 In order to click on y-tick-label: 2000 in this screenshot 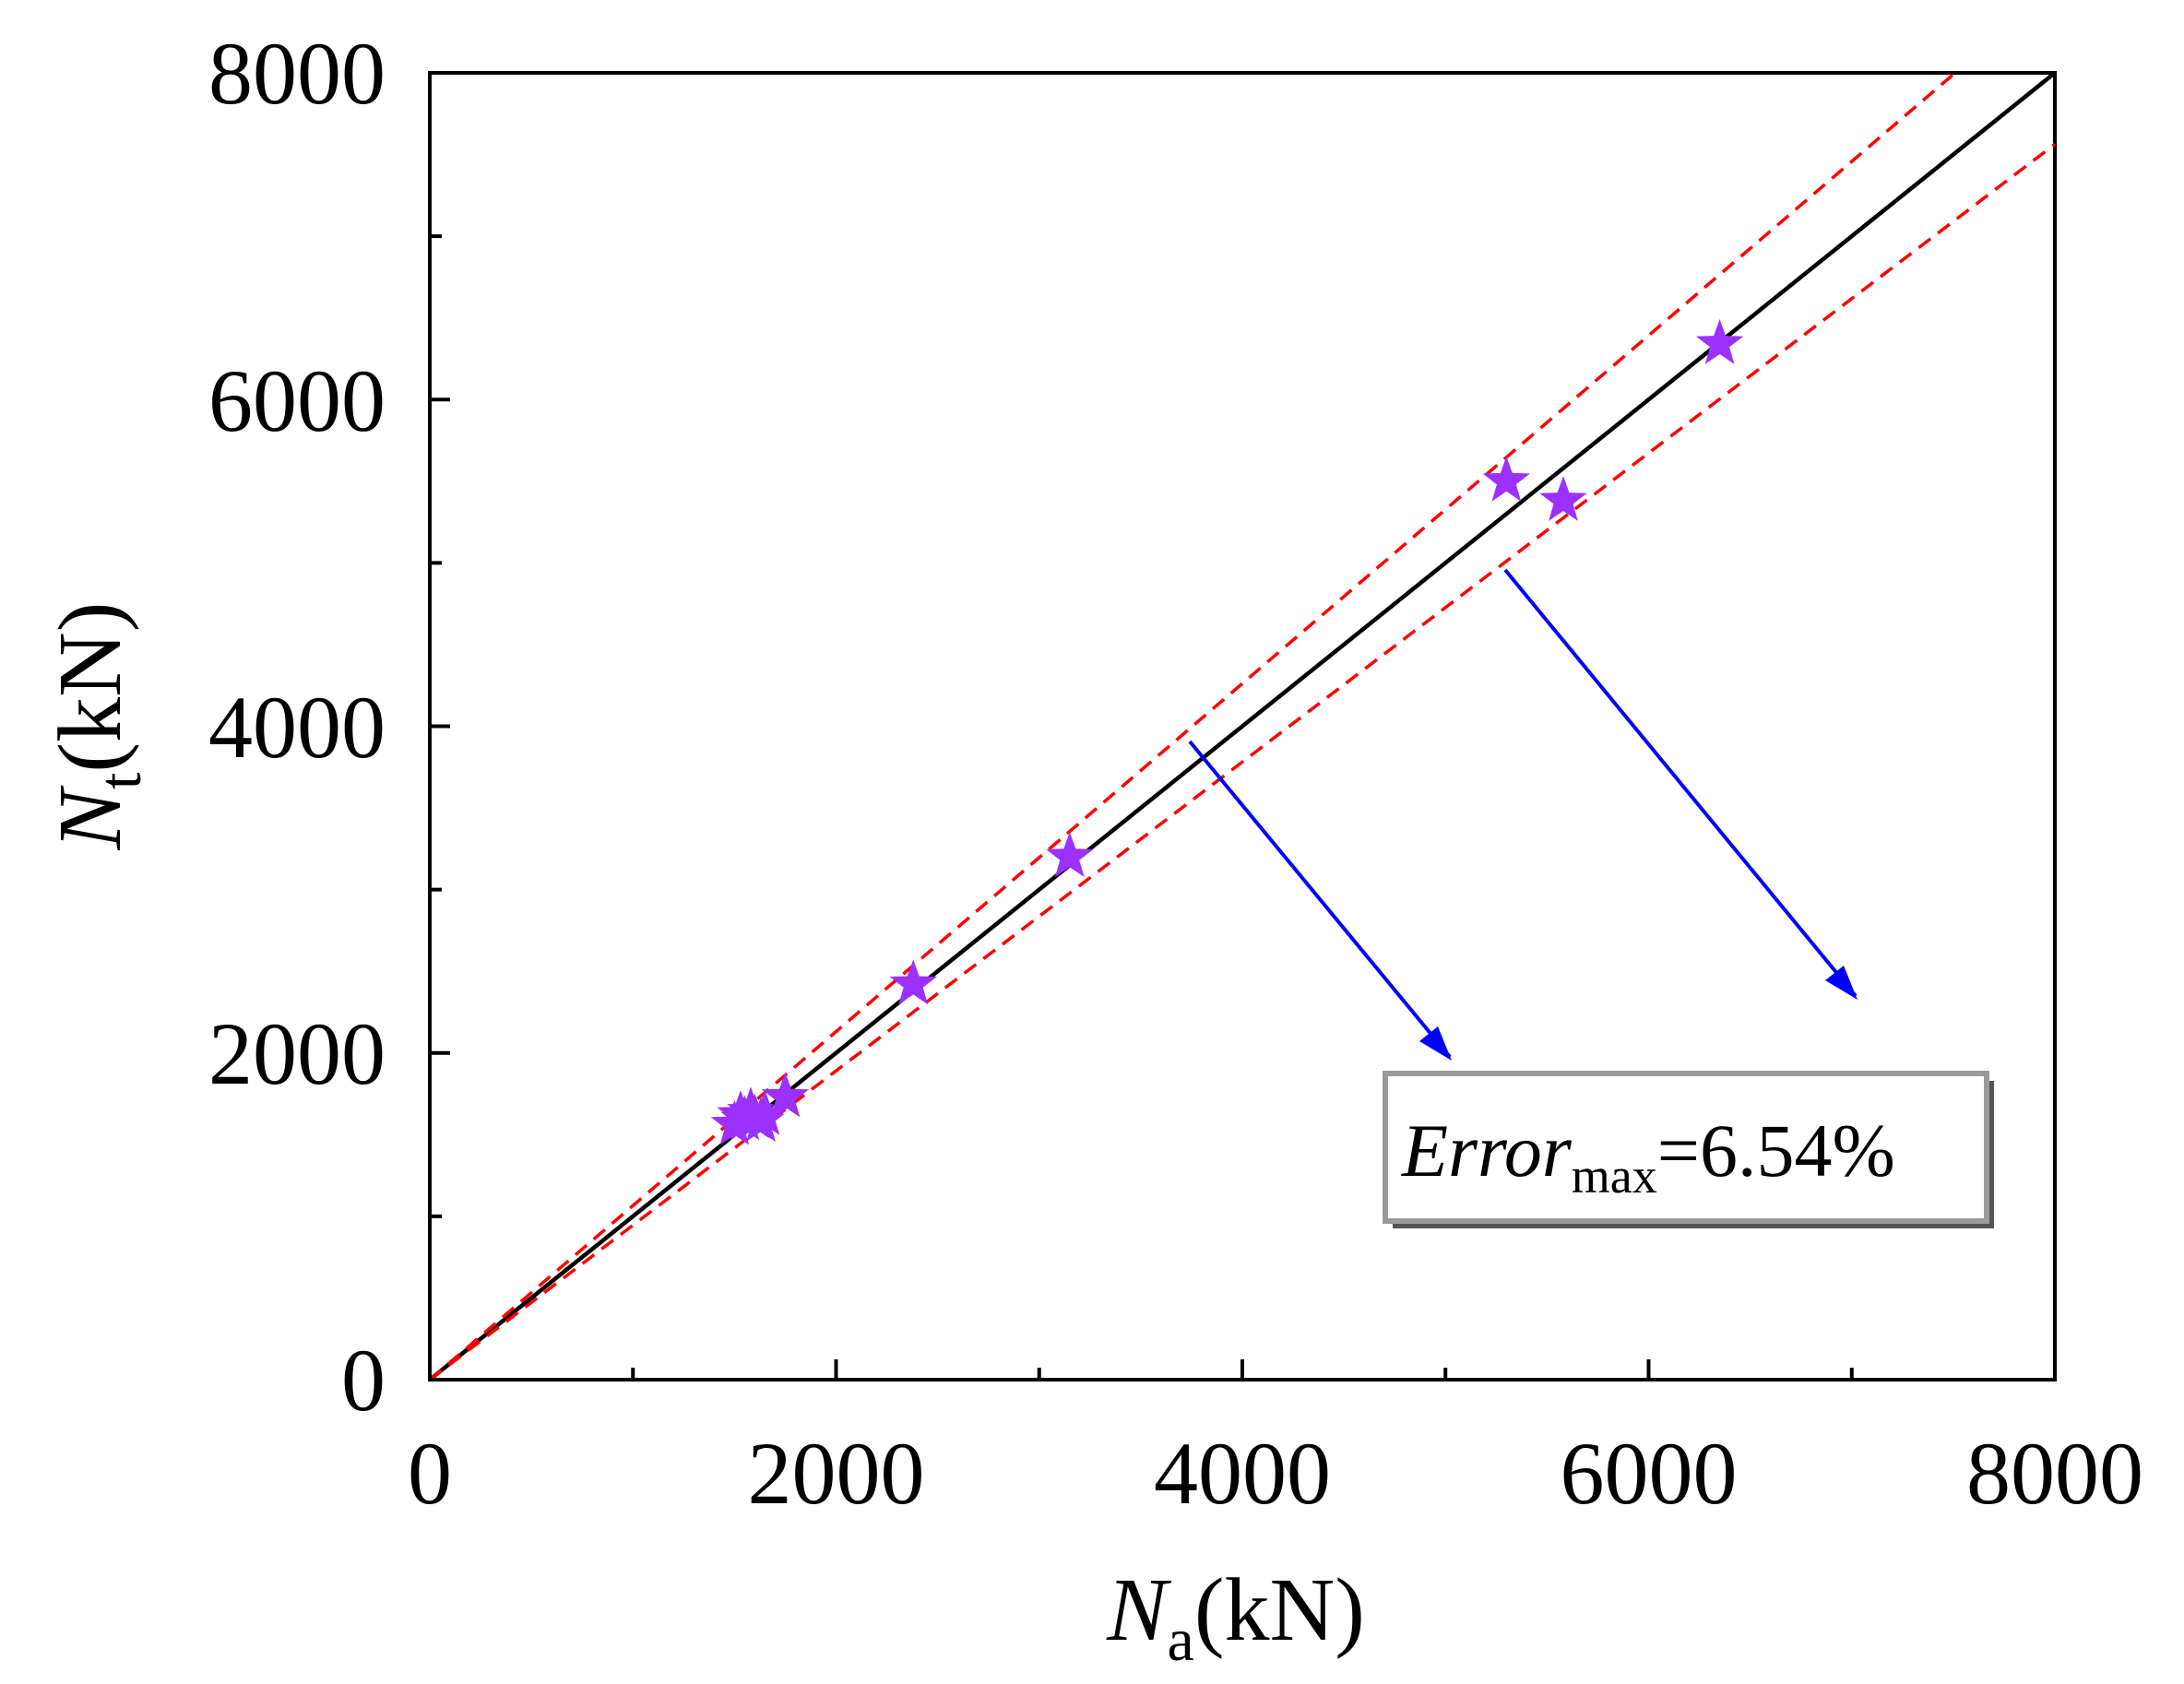, I will do `click(297, 1053)`.